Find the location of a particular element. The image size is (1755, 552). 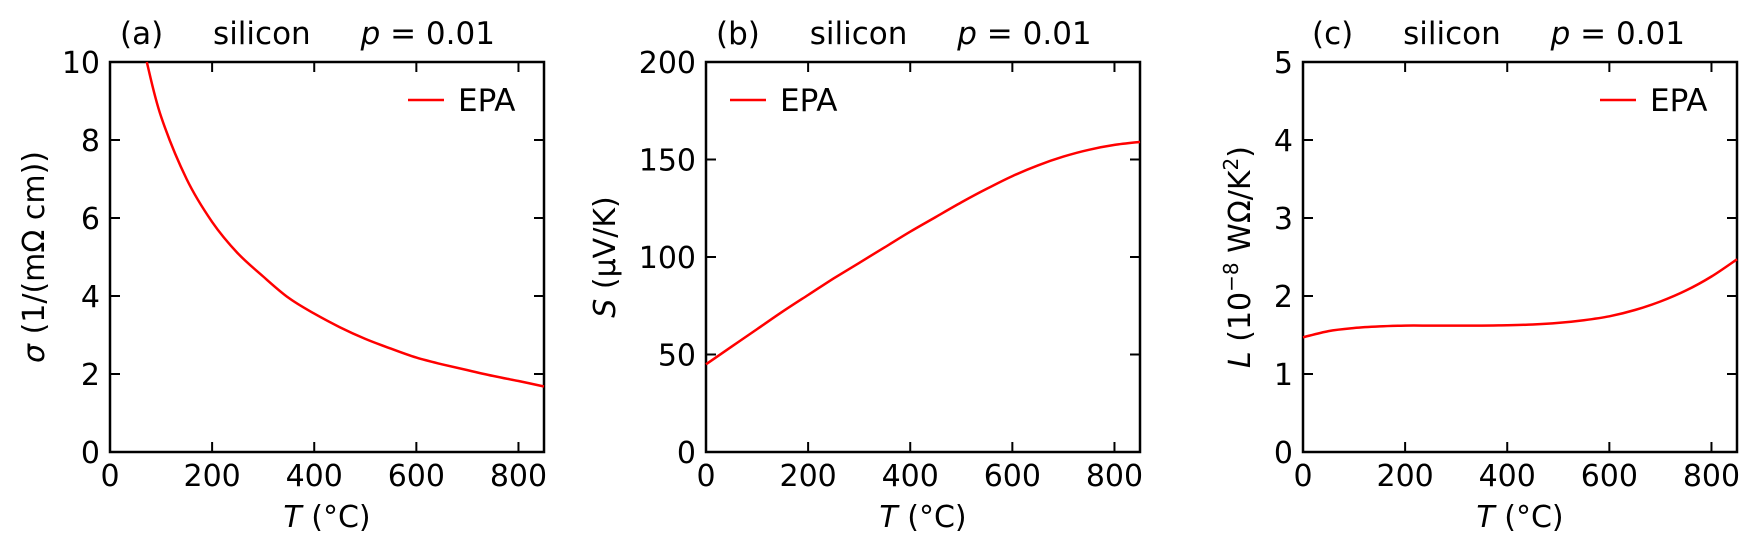

x-axis-label-c: T (°C) is located at coordinates (1519, 517).